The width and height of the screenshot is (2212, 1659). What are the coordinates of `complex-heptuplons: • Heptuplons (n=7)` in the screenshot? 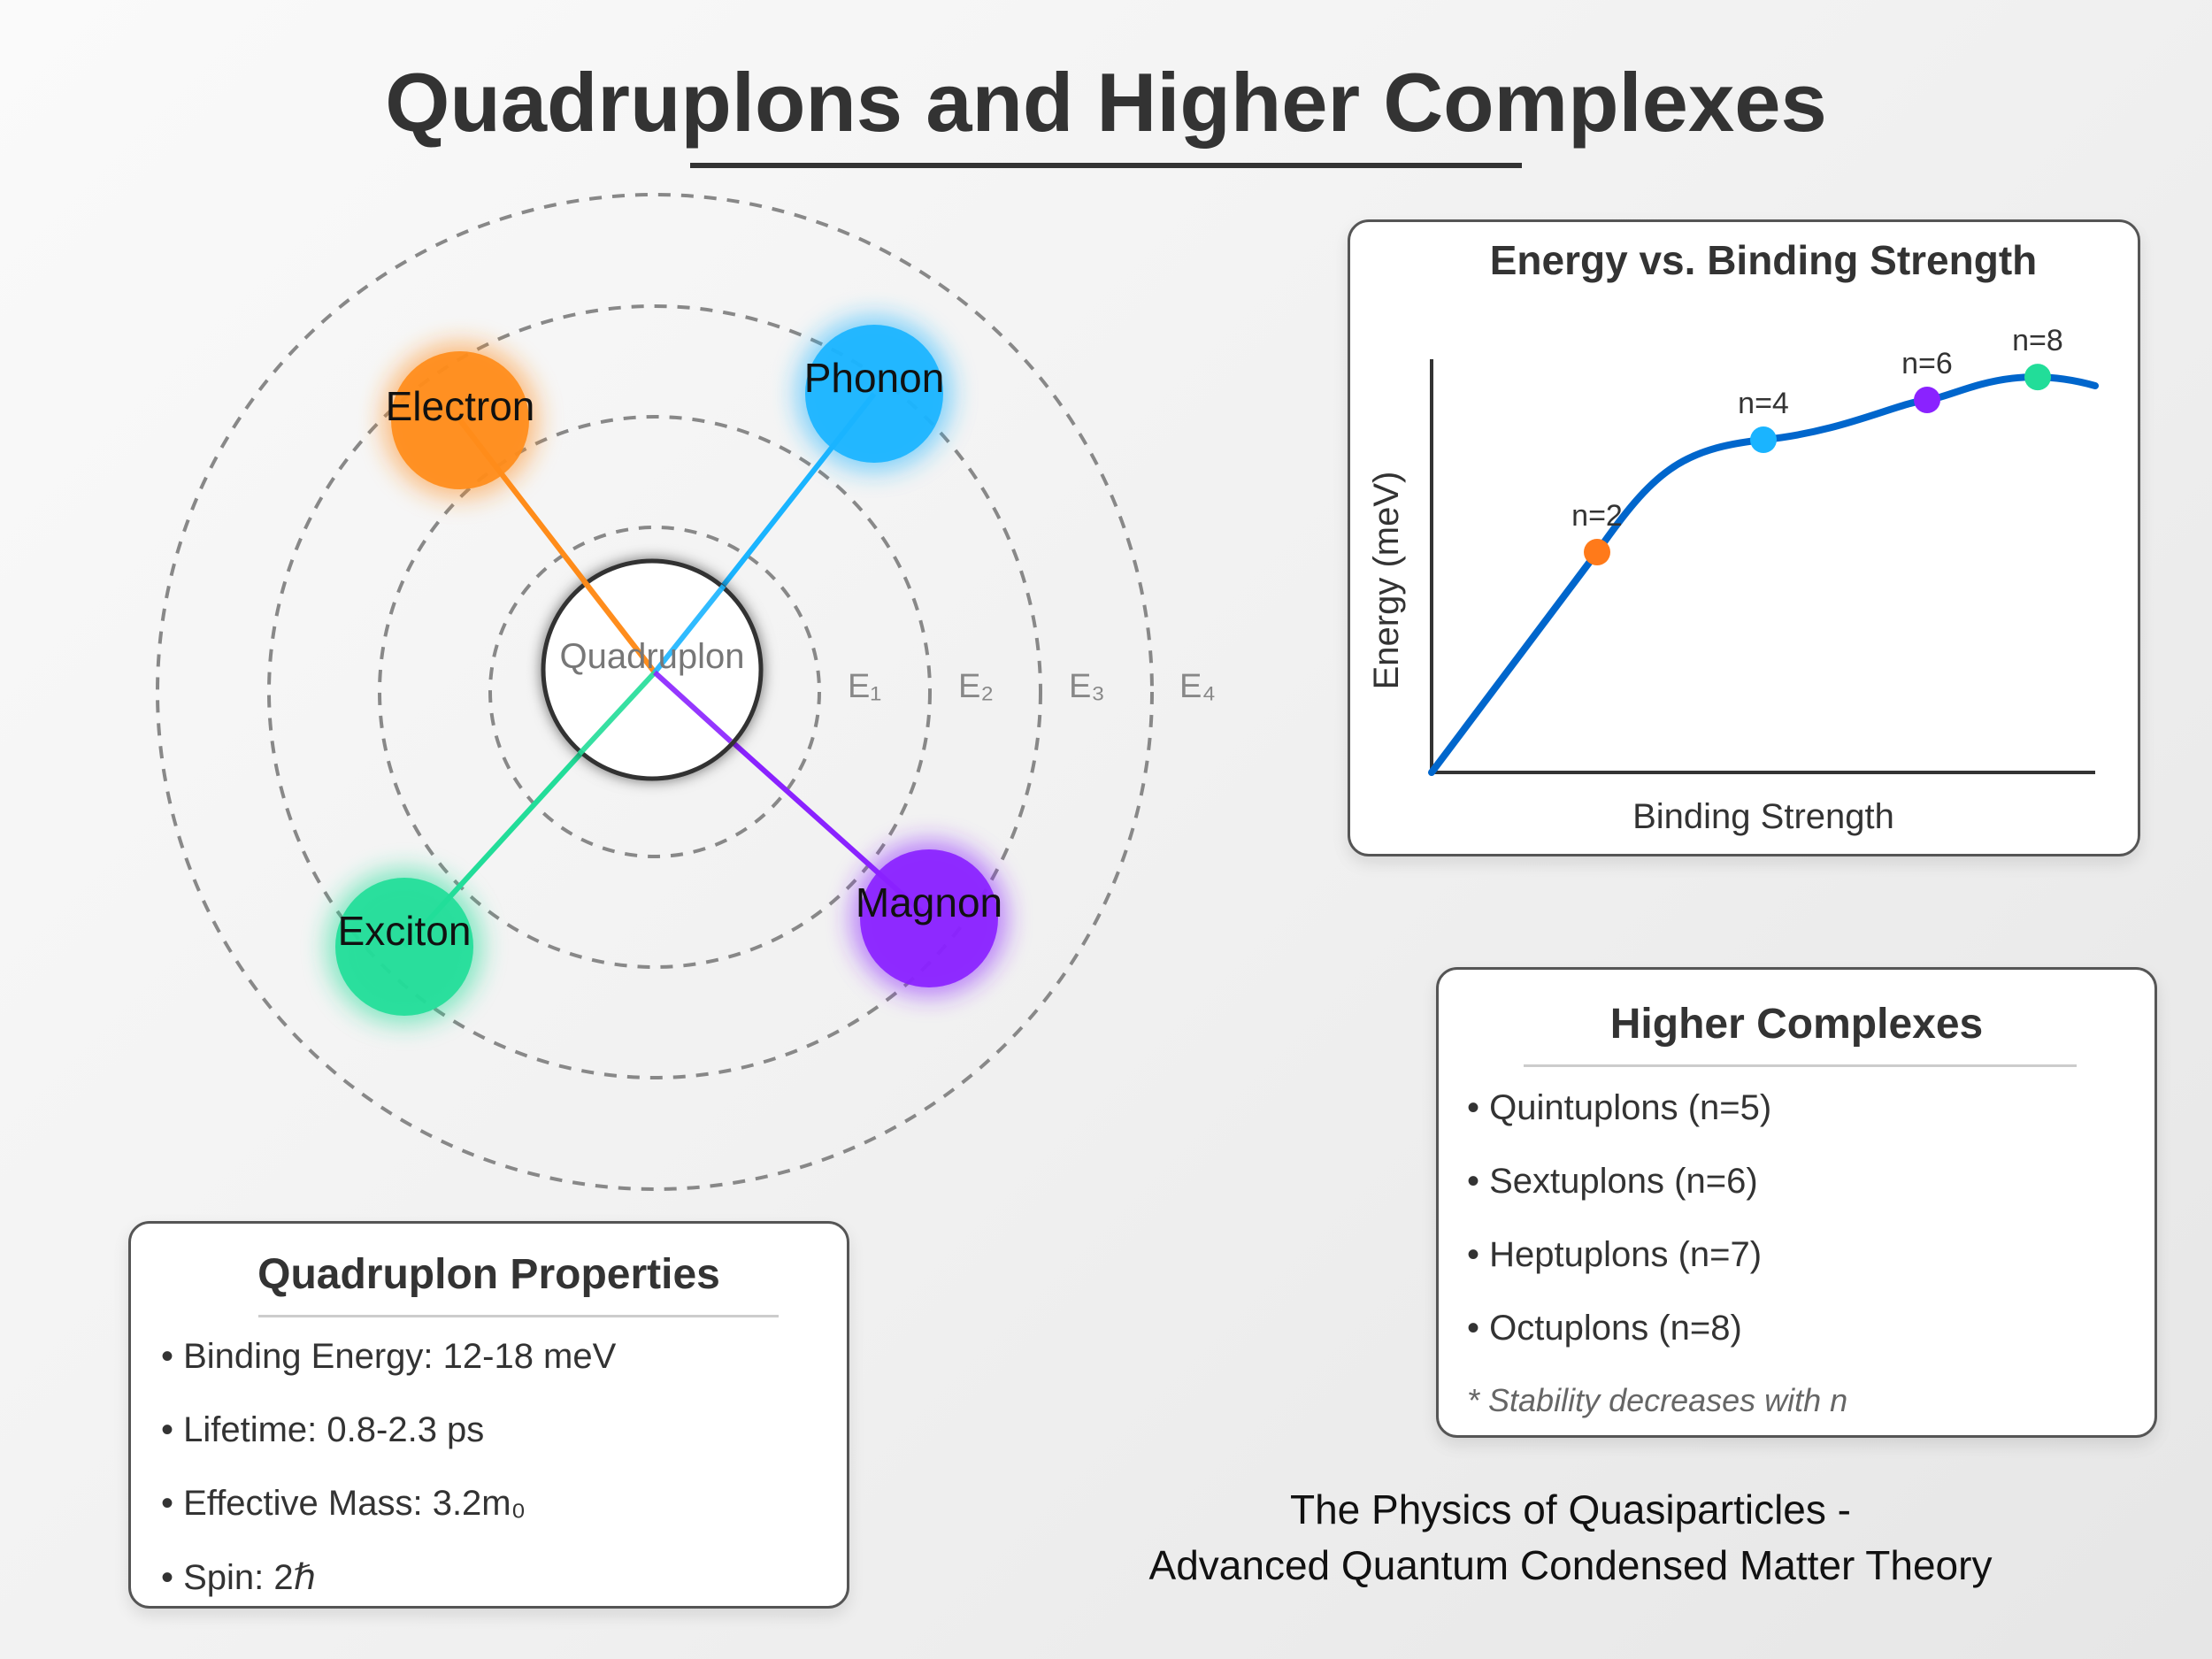 It's located at (1615, 1254).